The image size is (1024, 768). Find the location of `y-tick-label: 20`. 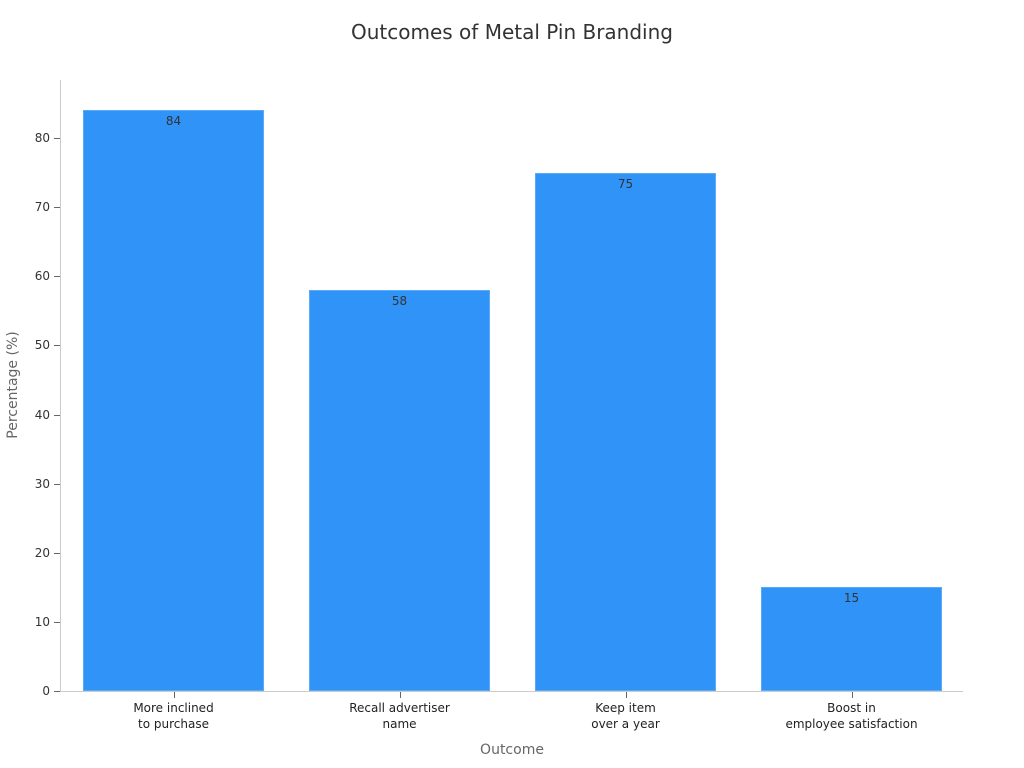

y-tick-label: 20 is located at coordinates (42, 552).